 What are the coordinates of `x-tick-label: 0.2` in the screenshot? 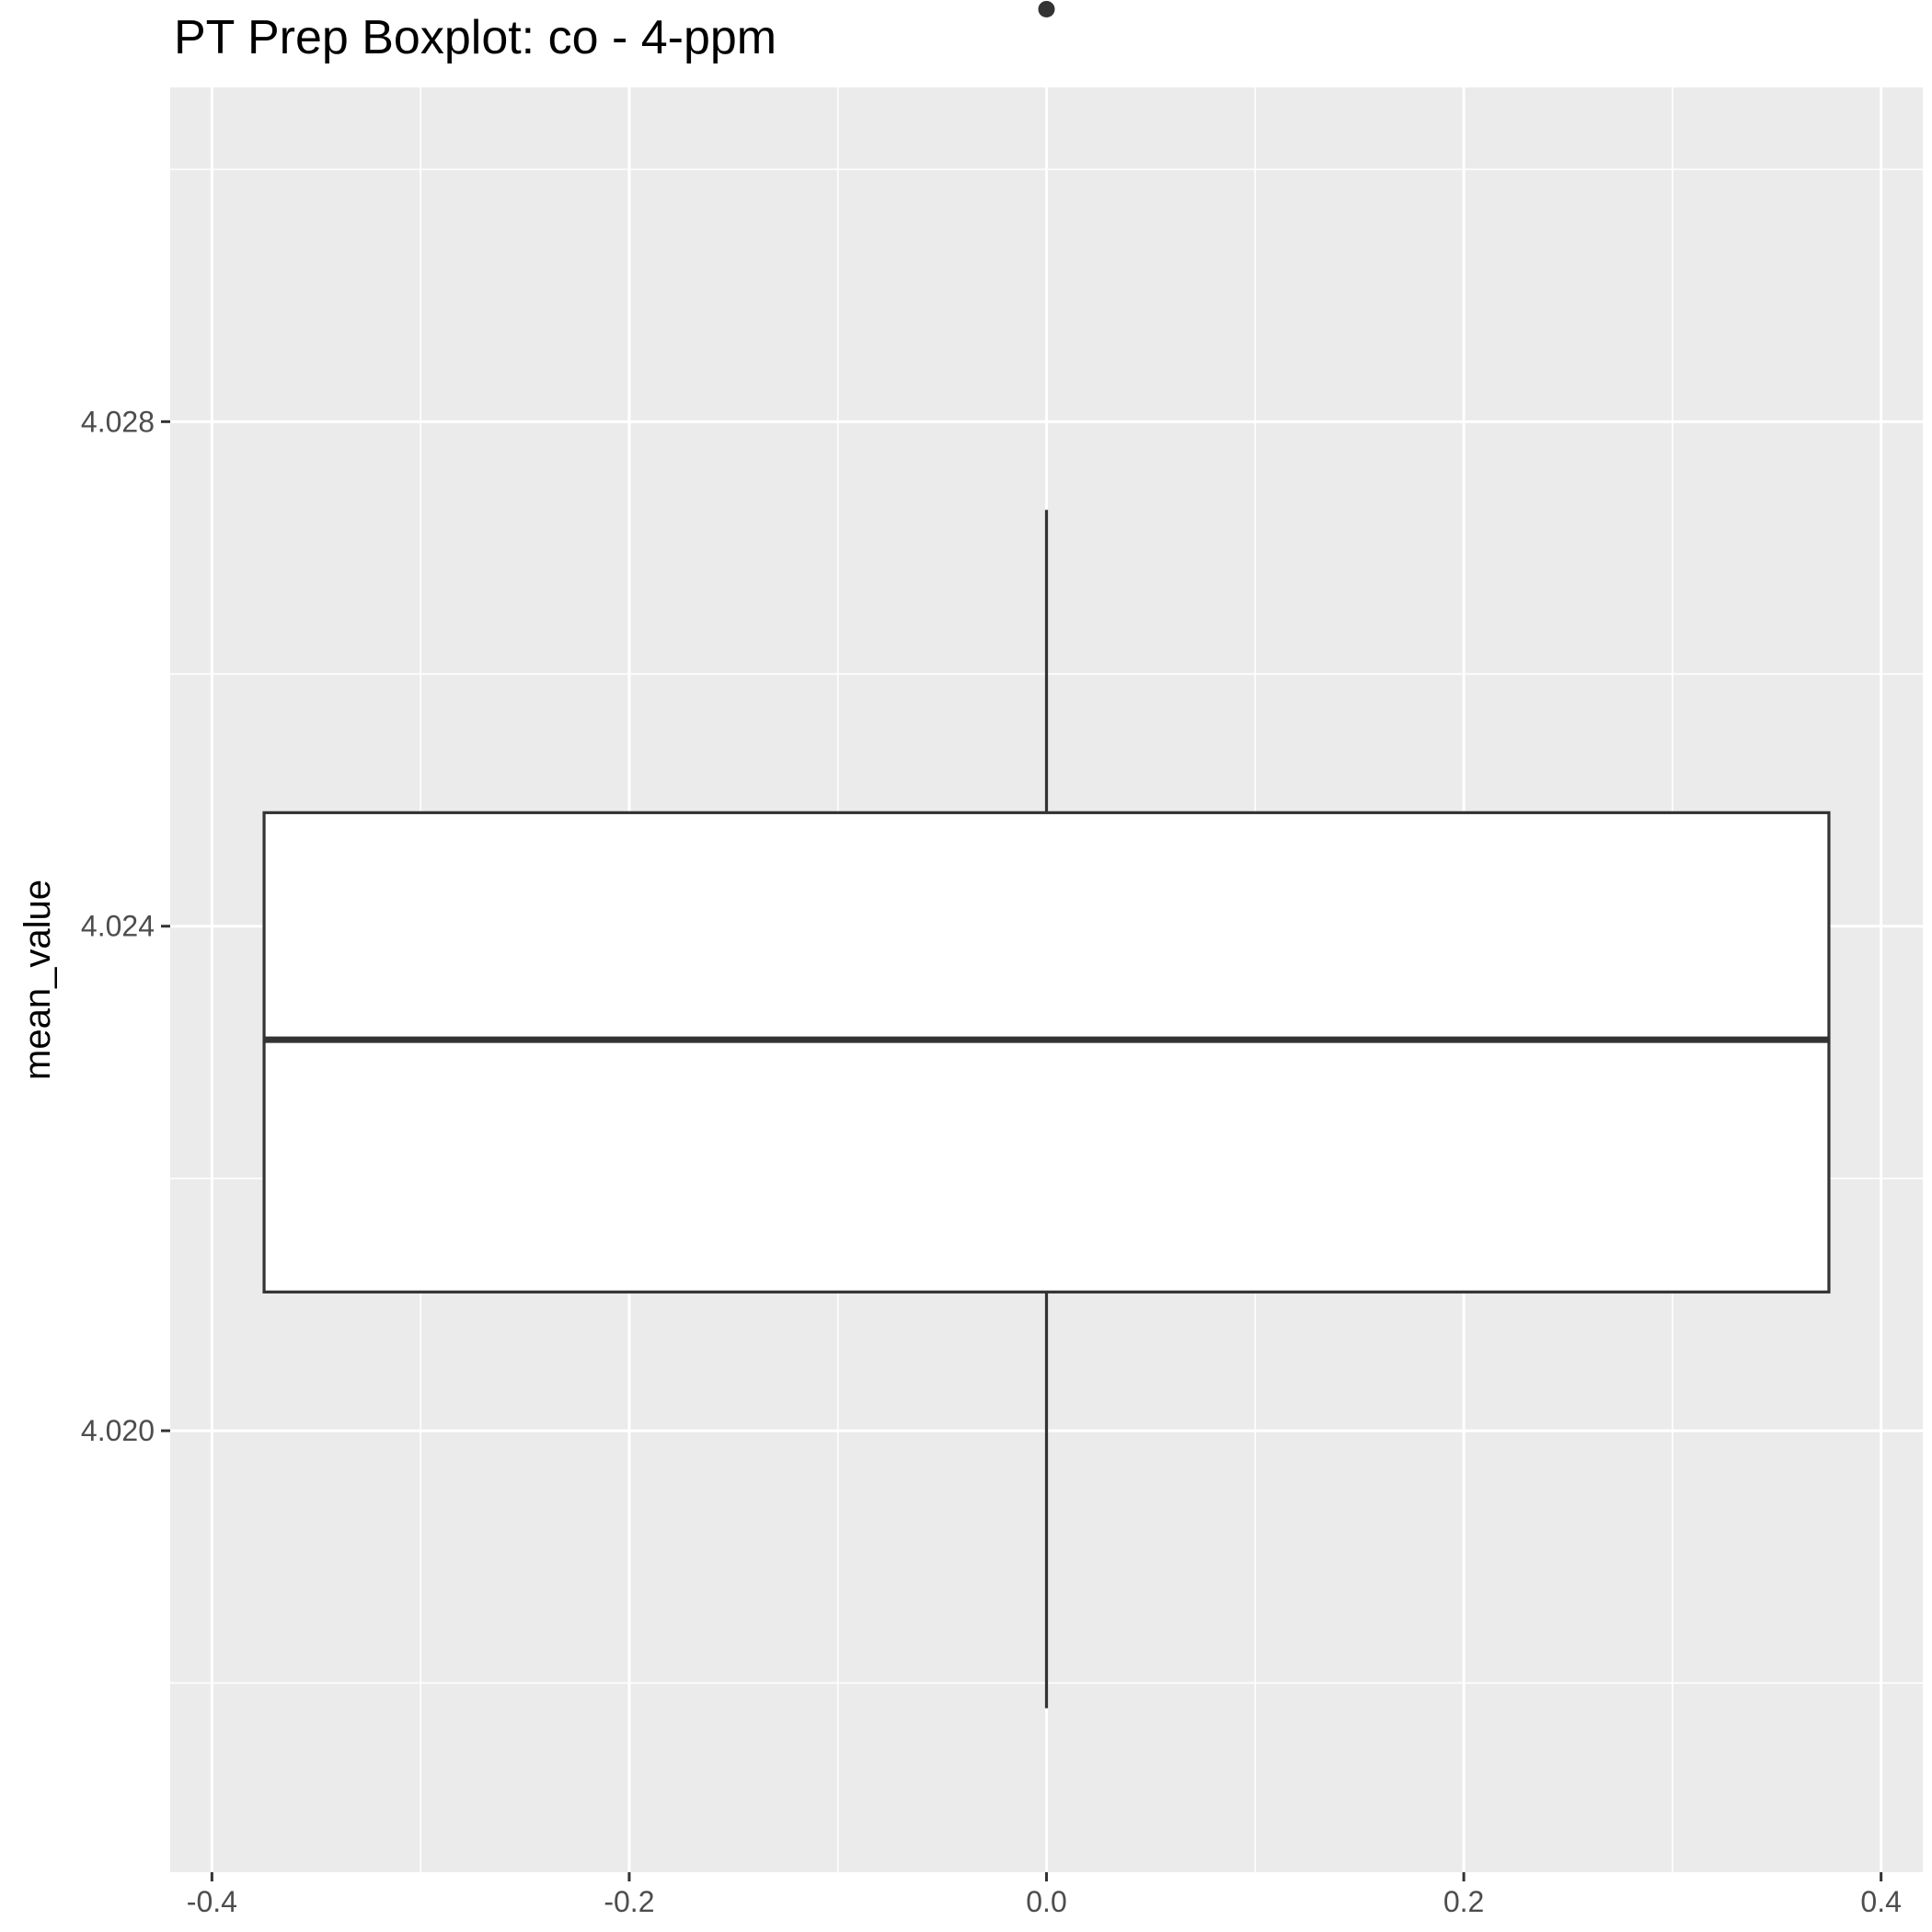 It's located at (1463, 1901).